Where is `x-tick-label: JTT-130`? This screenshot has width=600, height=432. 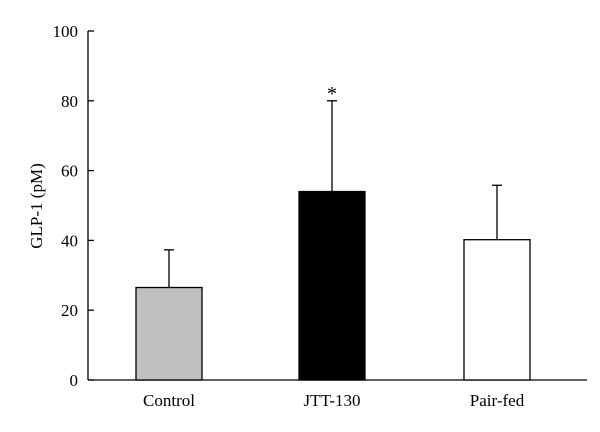
x-tick-label: JTT-130 is located at coordinates (332, 400).